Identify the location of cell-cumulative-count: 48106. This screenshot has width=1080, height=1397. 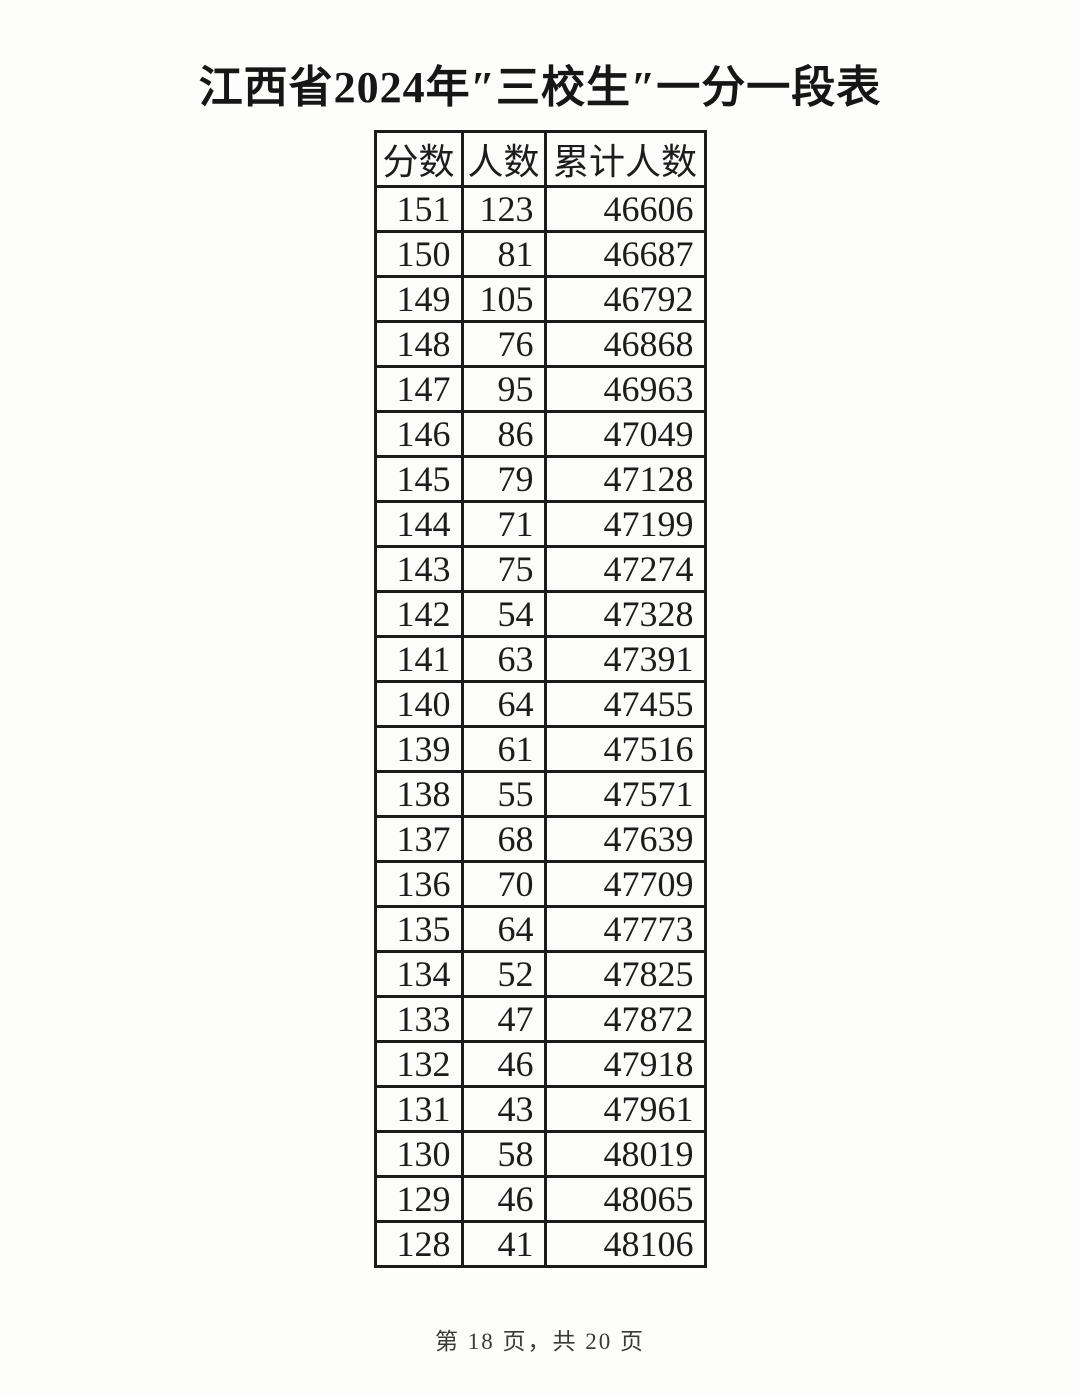
(625, 1243).